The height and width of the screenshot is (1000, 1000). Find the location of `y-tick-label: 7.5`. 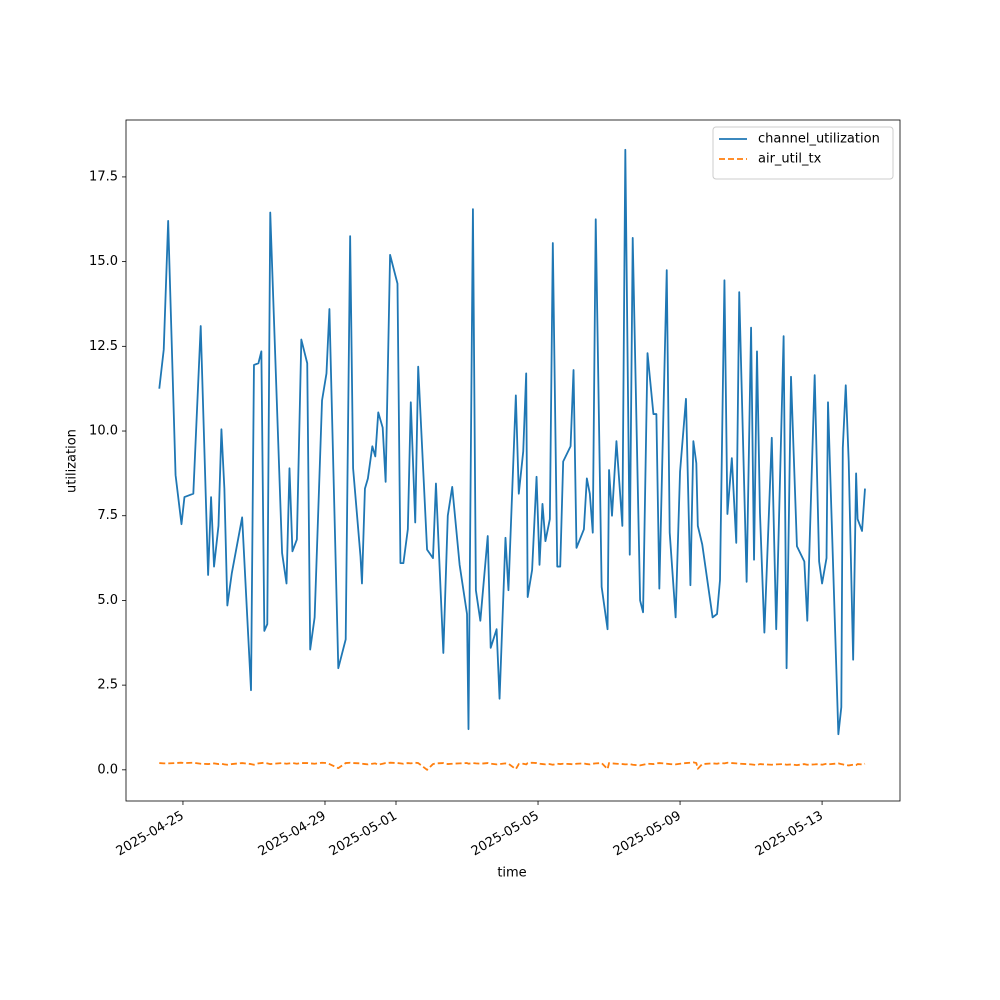

y-tick-label: 7.5 is located at coordinates (107, 515).